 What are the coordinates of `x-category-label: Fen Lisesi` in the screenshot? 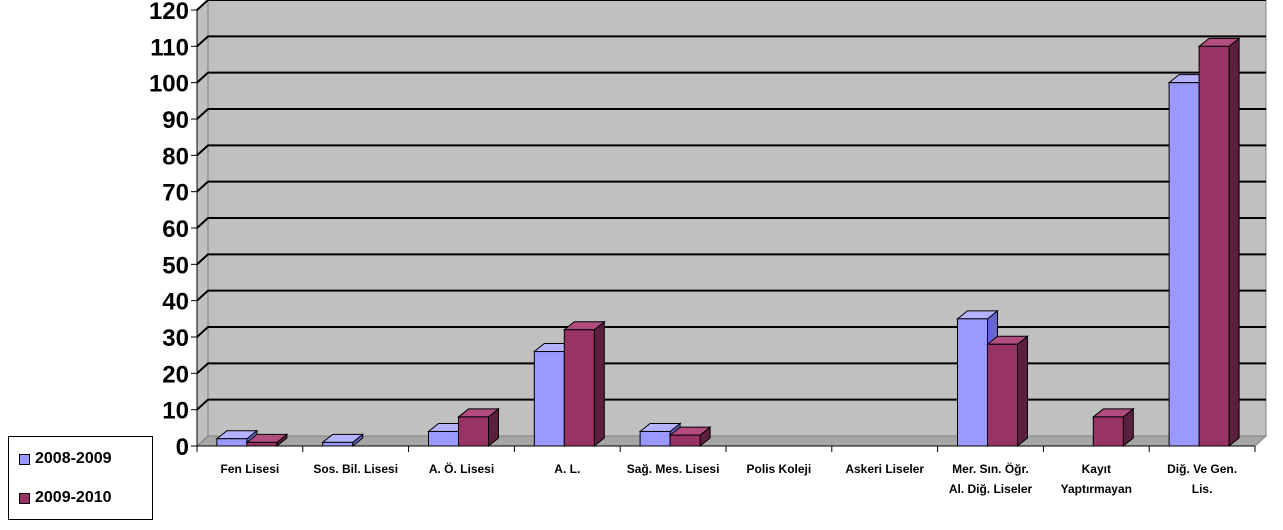 It's located at (250, 469).